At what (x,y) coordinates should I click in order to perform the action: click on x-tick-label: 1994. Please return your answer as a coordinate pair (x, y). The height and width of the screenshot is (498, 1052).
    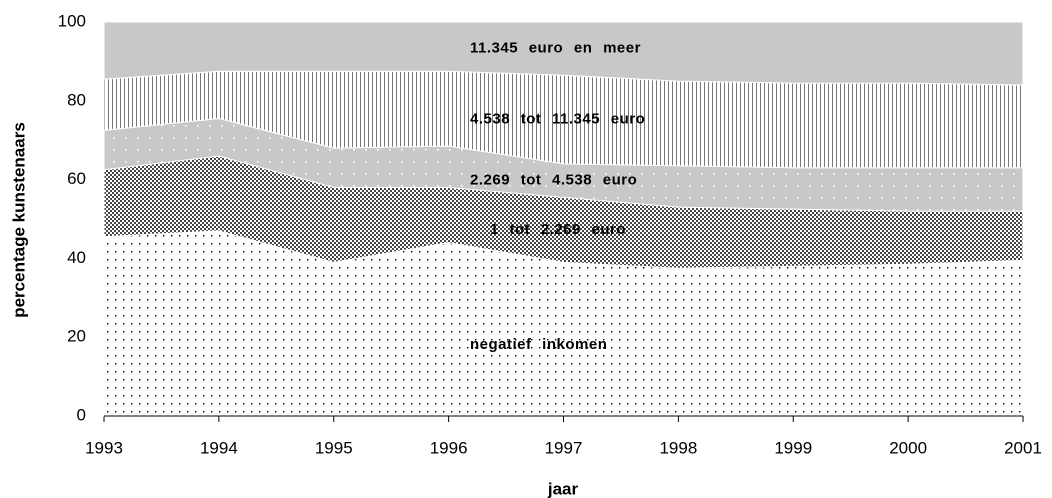
    Looking at the image, I should click on (219, 447).